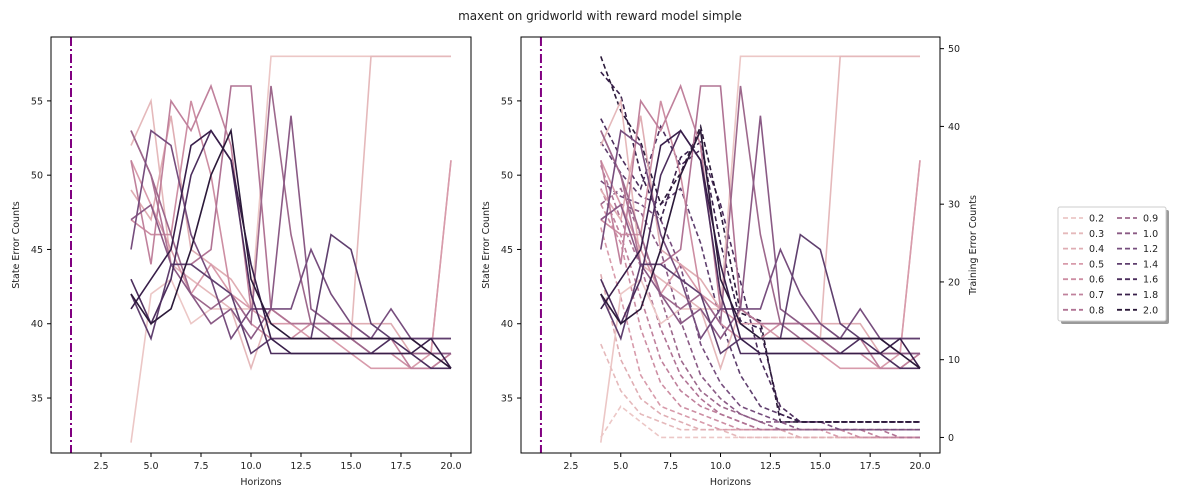  What do you see at coordinates (954, 127) in the screenshot?
I see `y2-tick-label: 40` at bounding box center [954, 127].